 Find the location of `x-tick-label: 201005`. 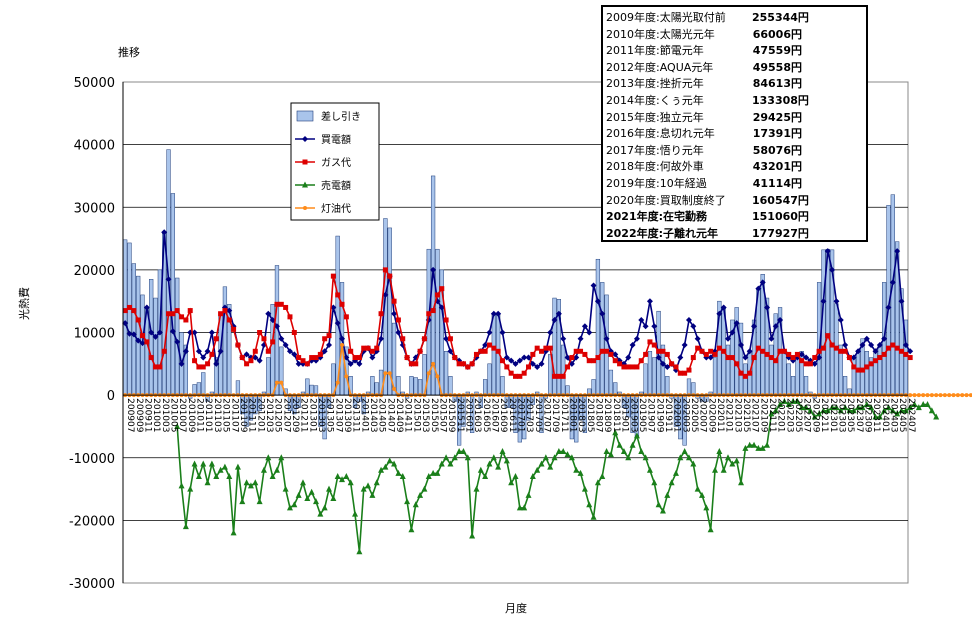

x-tick-label: 201005 is located at coordinates (174, 415).